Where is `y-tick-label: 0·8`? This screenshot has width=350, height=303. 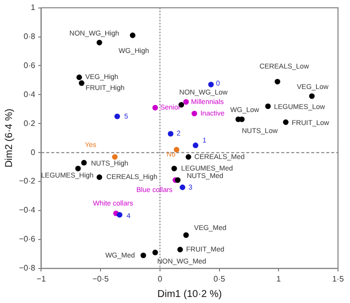 y-tick-label: 0·8 is located at coordinates (30, 36).